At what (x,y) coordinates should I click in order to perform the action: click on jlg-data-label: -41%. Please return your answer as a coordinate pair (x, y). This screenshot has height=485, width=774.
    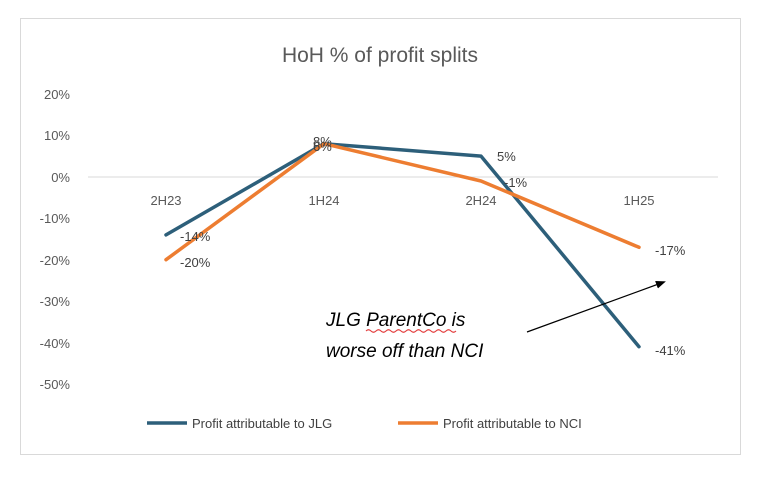
    Looking at the image, I should click on (670, 350).